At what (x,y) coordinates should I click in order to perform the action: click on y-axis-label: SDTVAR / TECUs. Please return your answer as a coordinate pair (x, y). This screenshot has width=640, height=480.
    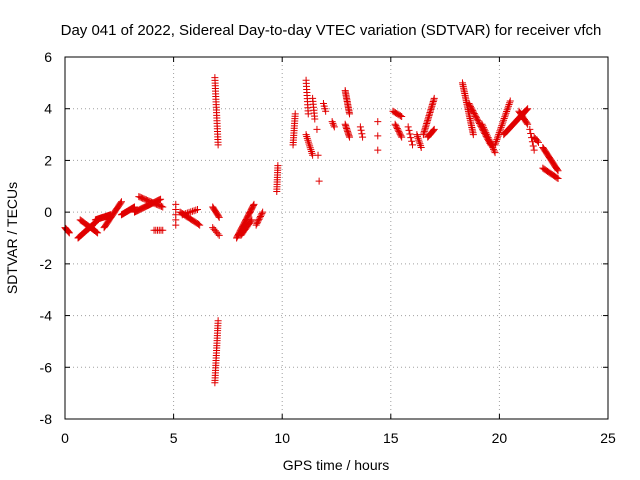
    Looking at the image, I should click on (12, 238).